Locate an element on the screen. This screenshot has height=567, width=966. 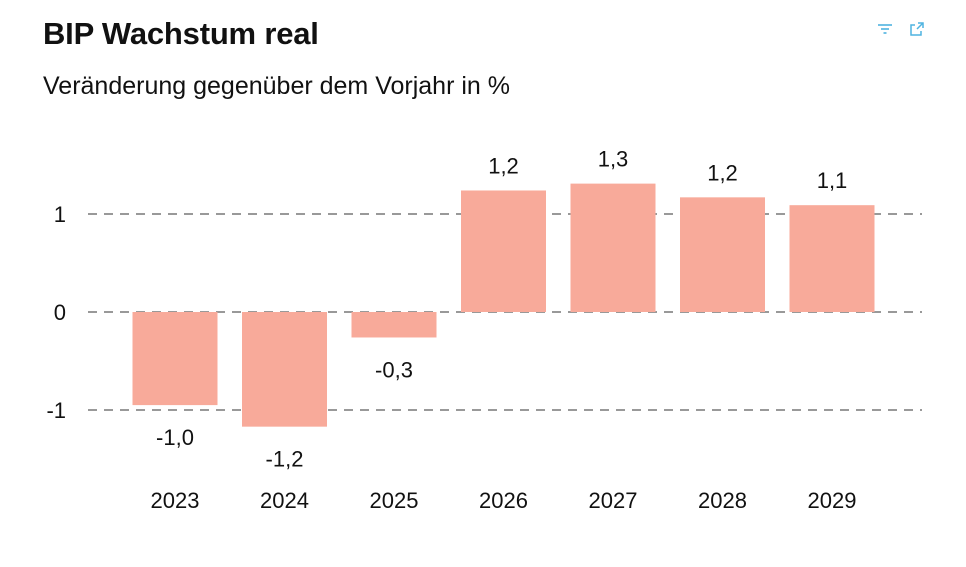
expand-icon is located at coordinates (917, 29).